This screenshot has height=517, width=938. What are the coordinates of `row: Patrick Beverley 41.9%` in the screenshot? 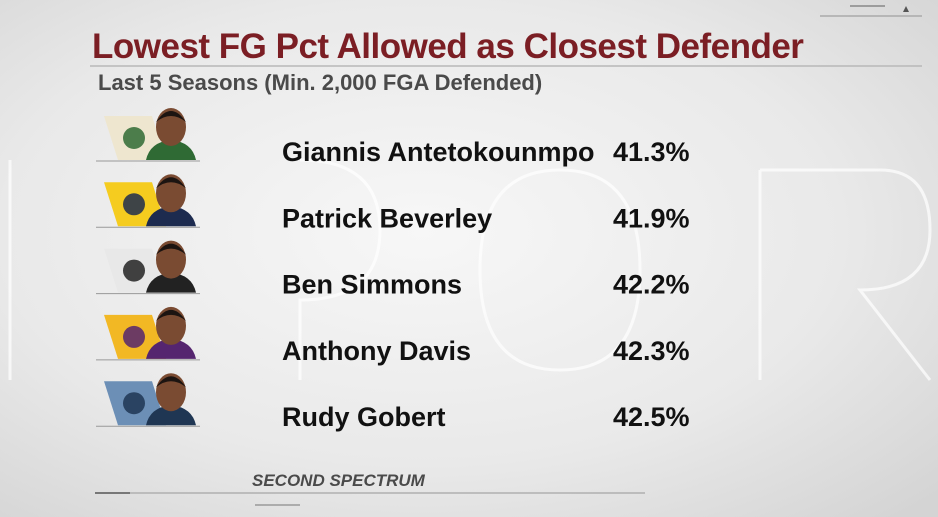 It's located at (393, 203).